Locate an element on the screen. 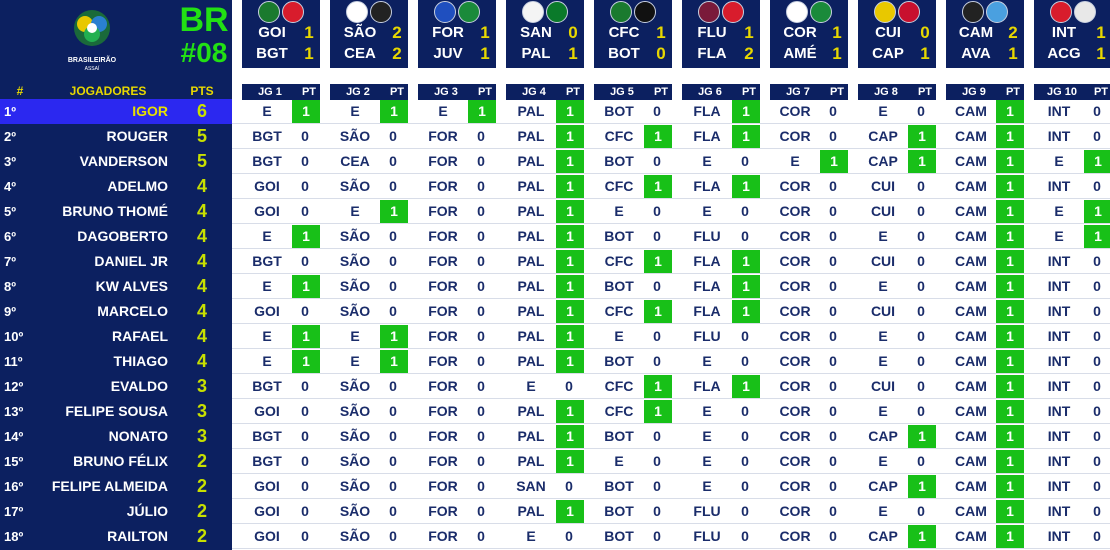 This screenshot has height=550, width=1110. player-name: DAGOBERTO is located at coordinates (122, 236).